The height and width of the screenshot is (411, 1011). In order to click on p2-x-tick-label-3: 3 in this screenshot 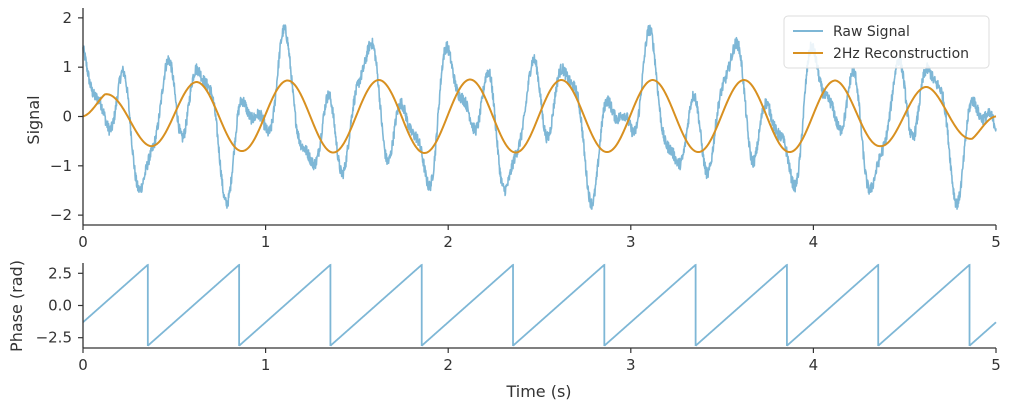, I will do `click(631, 365)`.